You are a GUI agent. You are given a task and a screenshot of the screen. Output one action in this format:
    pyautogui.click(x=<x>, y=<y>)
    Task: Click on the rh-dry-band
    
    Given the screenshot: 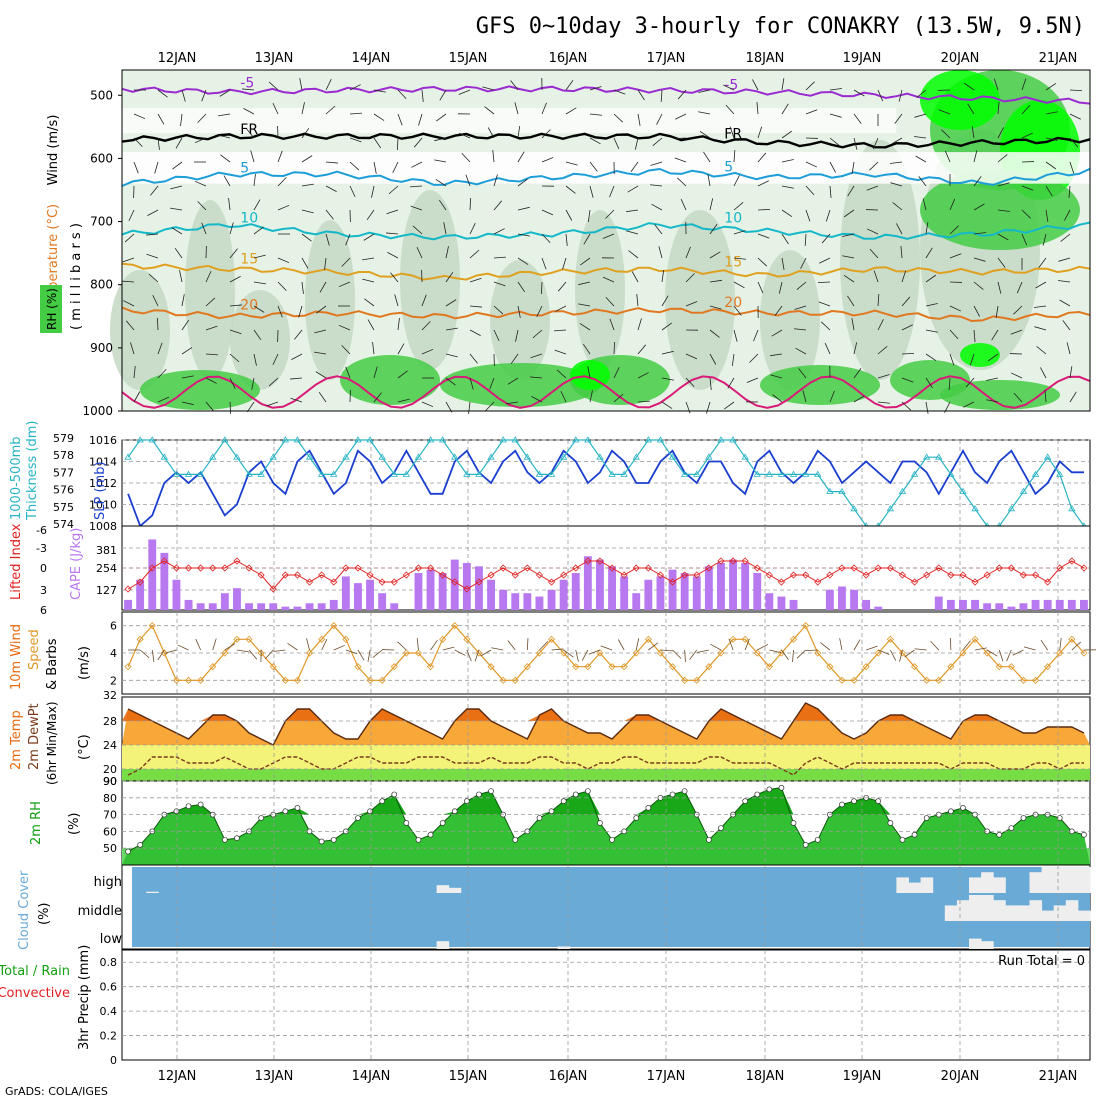 What is the action you would take?
    pyautogui.click(x=606, y=168)
    